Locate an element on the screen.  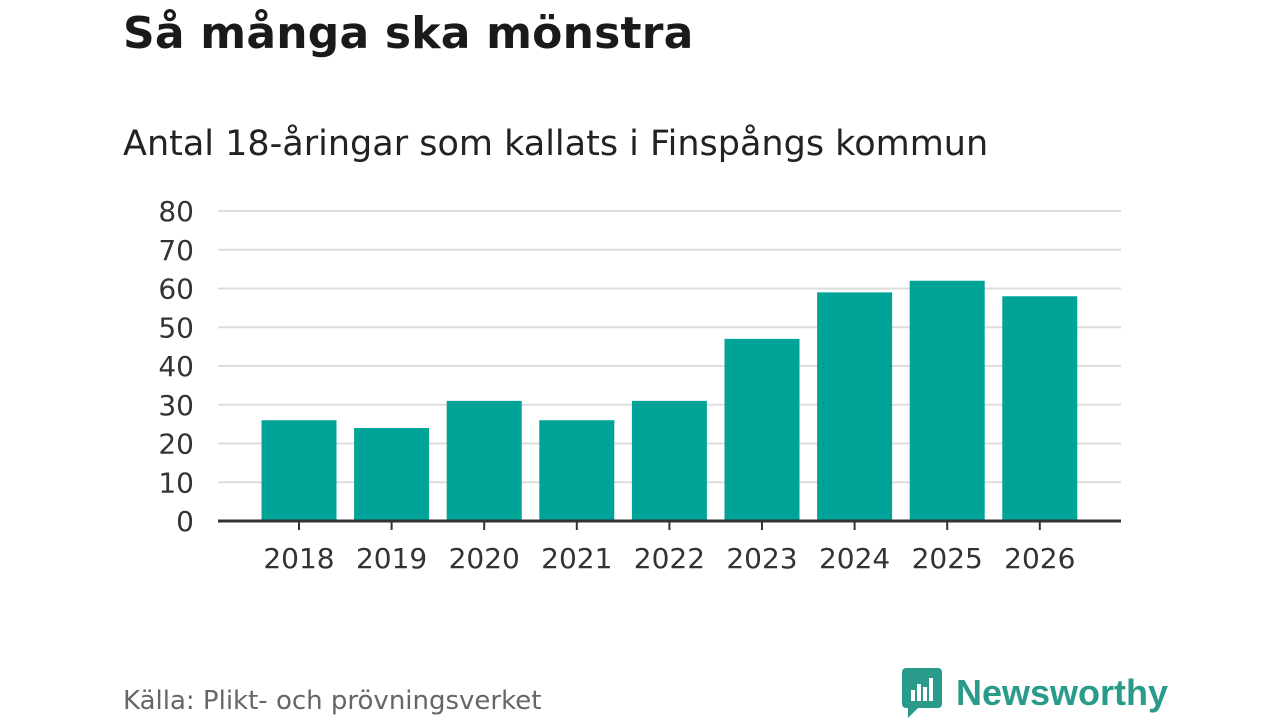
x-tick-label-2020: 2020 is located at coordinates (484, 558).